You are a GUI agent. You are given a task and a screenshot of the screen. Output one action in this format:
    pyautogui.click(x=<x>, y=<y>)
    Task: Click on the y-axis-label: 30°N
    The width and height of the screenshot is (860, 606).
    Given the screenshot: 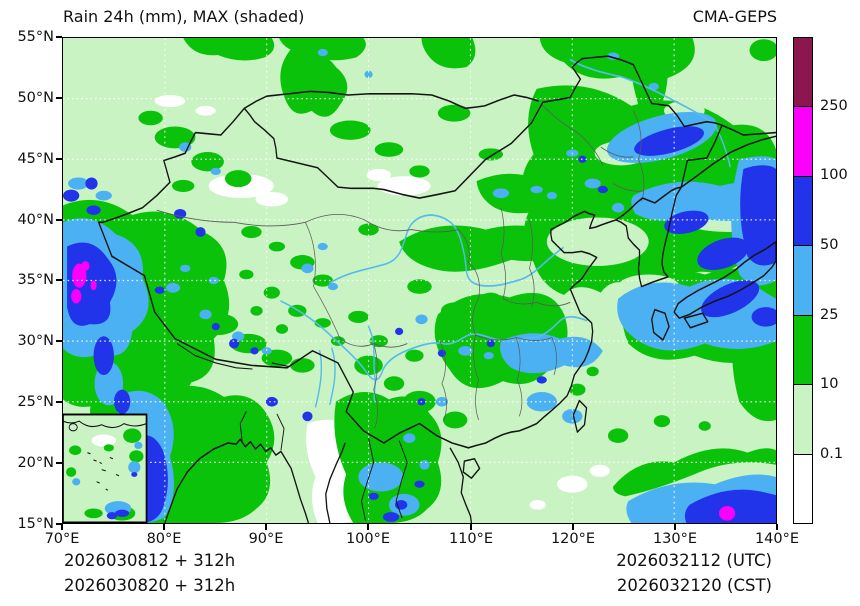 What is the action you would take?
    pyautogui.click(x=35, y=341)
    